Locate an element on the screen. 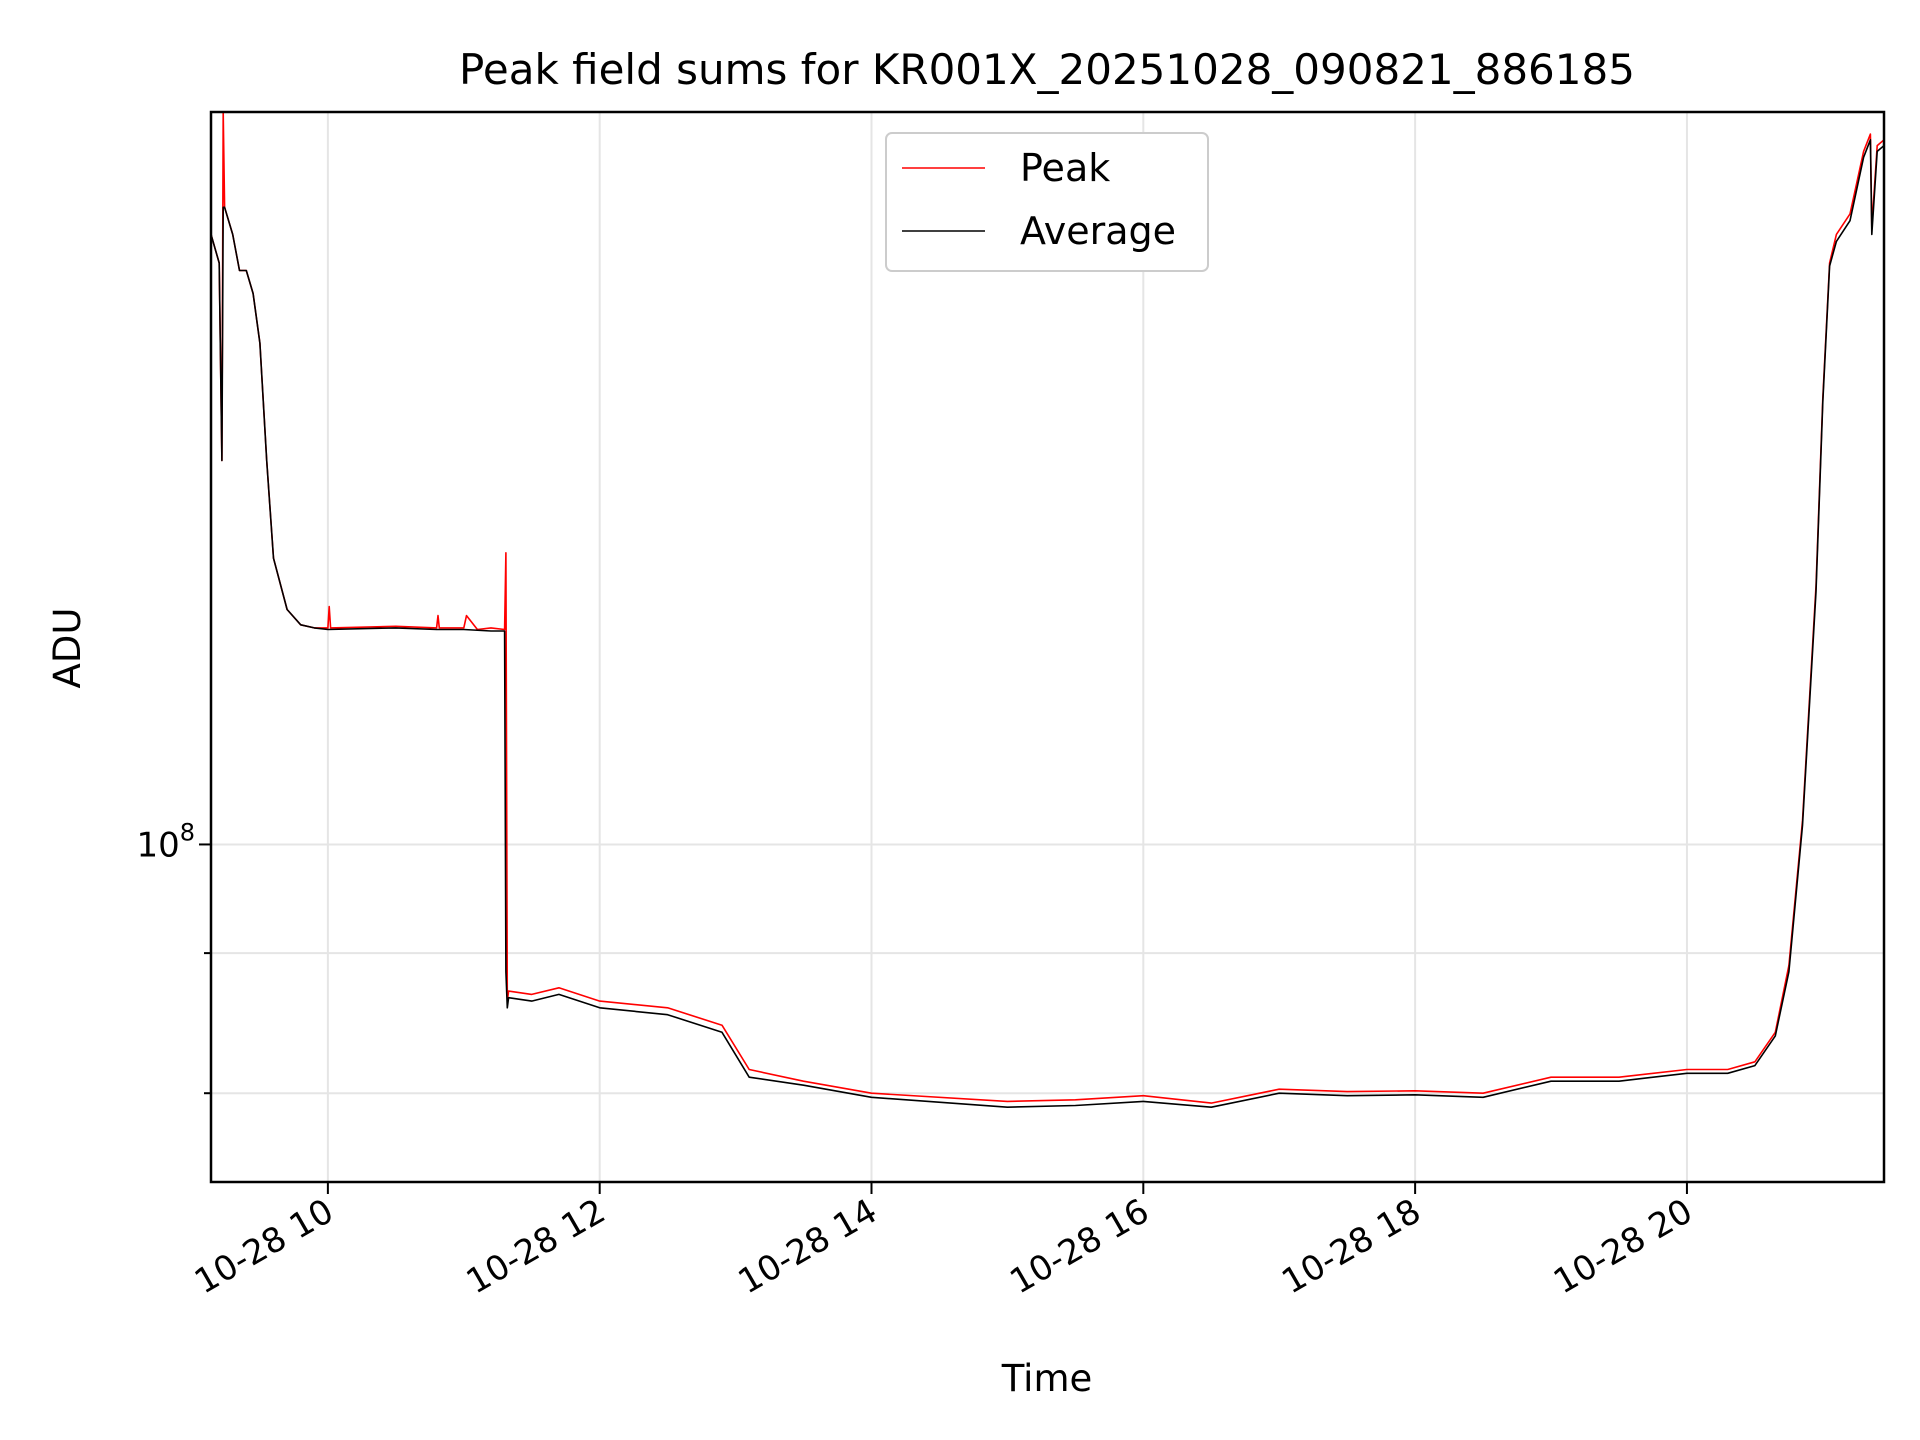 Image resolution: width=1920 pixels, height=1440 pixels. x-tick-label: 10-28 12 is located at coordinates (536, 1246).